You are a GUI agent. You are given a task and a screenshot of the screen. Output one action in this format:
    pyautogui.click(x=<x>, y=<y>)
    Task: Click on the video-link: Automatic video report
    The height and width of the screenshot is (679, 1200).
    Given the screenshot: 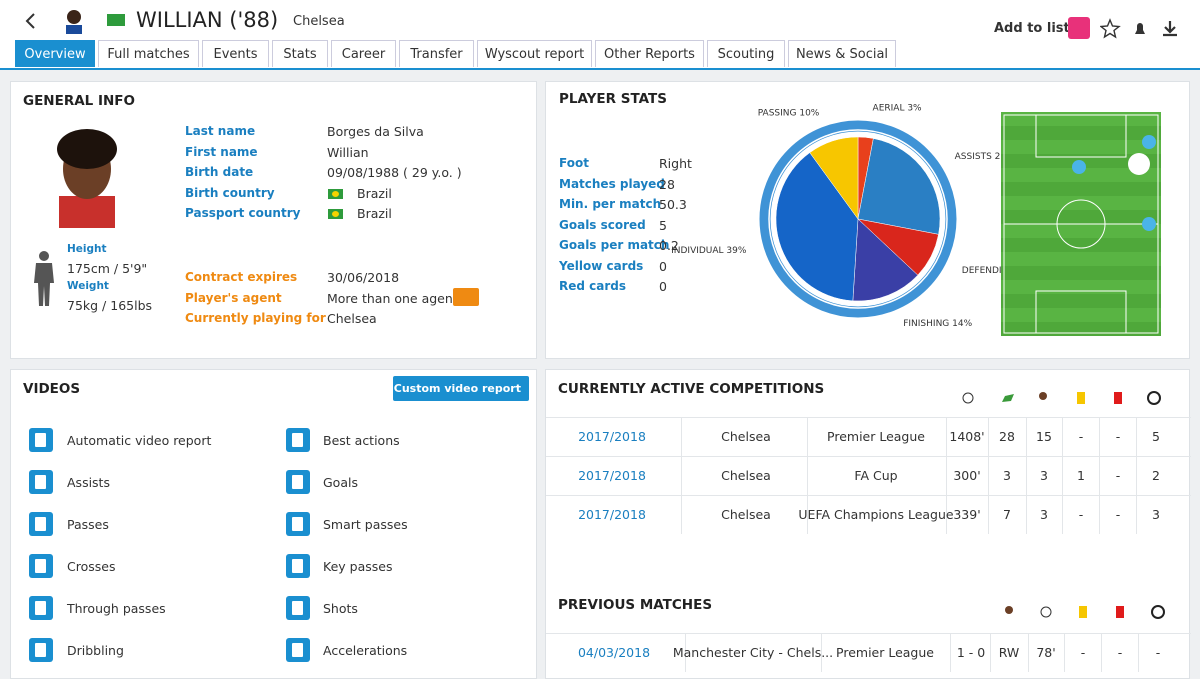 What is the action you would take?
    pyautogui.click(x=139, y=440)
    